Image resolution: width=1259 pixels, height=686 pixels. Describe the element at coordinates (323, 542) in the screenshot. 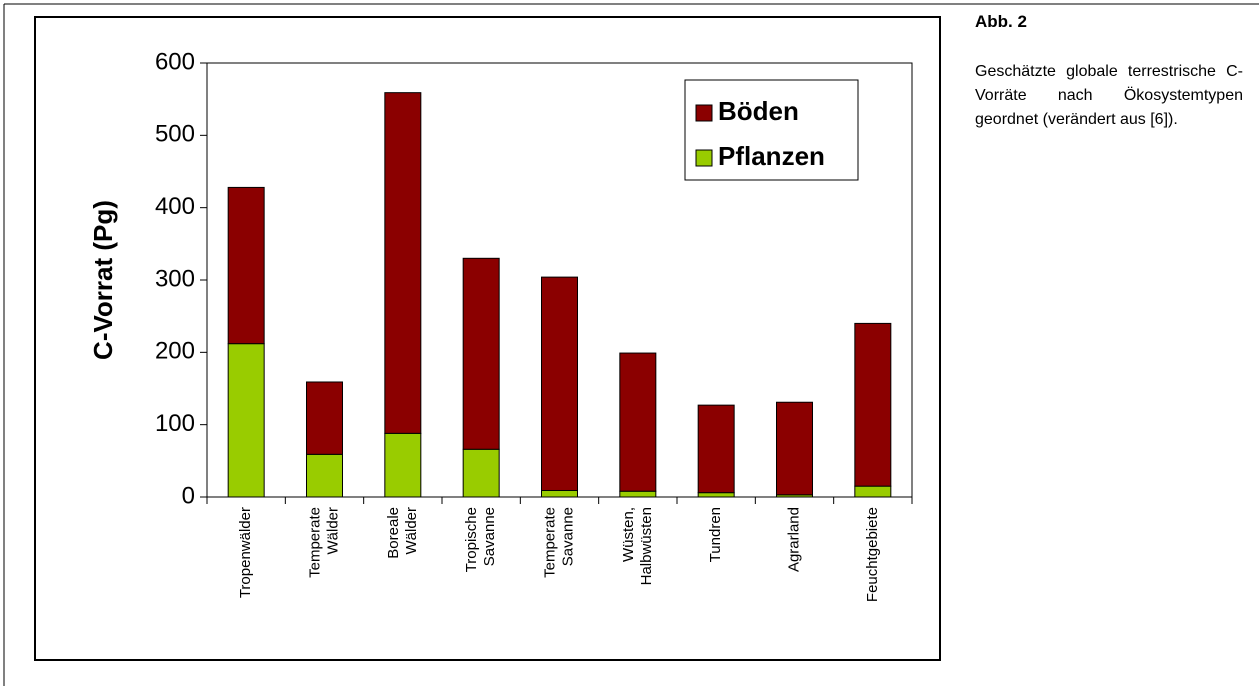

I see `x-tick-label: TemperateWälder` at that location.